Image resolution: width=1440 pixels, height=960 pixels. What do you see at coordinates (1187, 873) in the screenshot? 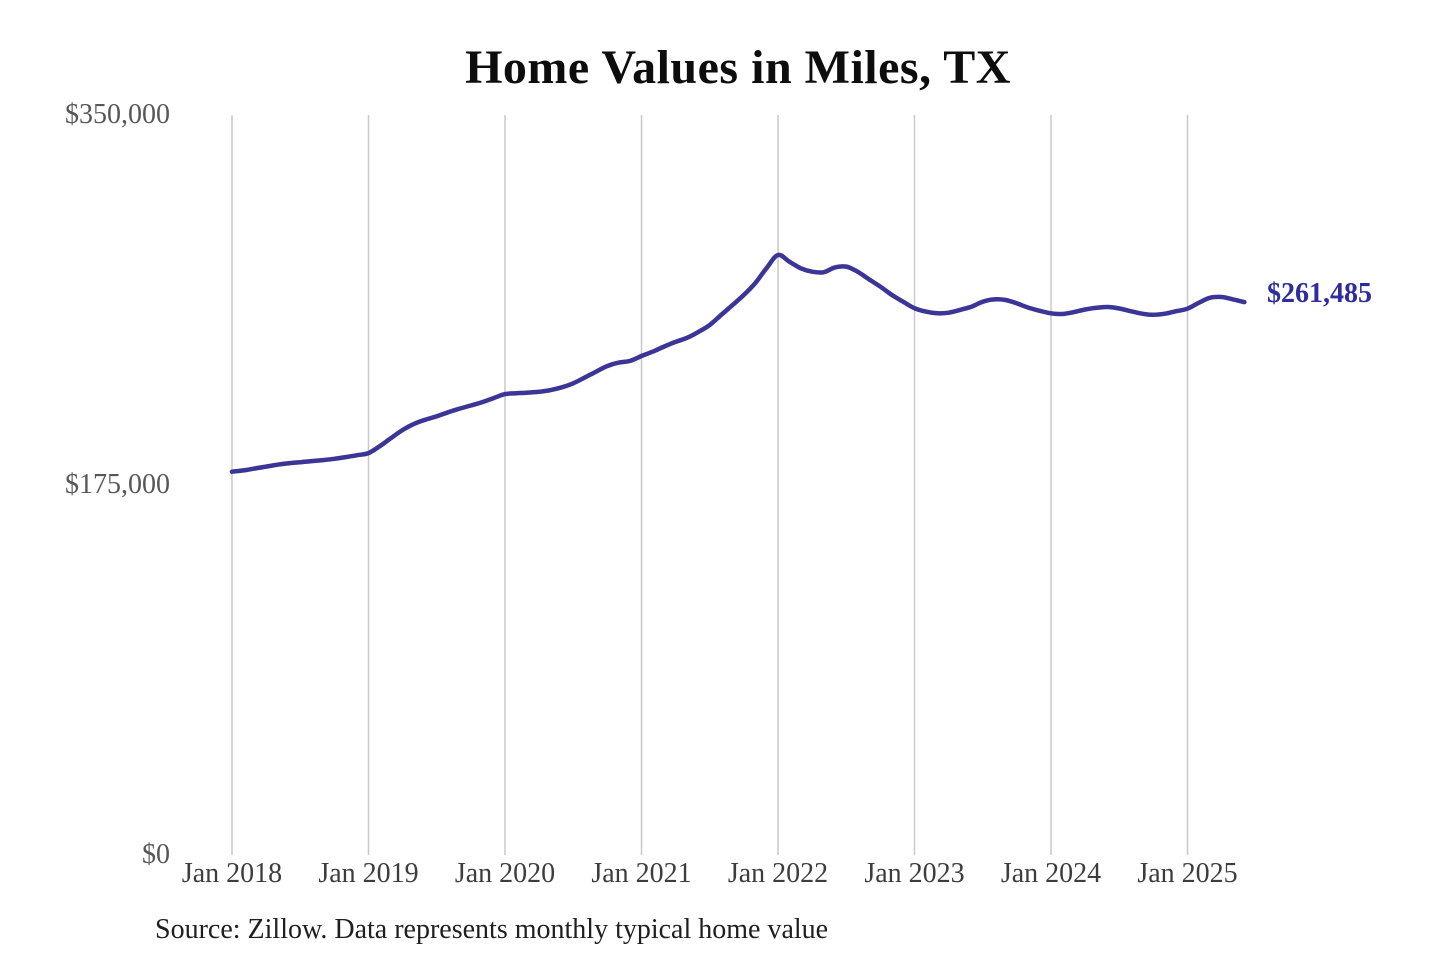
I see `x-axis-tick-label: Jan 2025` at bounding box center [1187, 873].